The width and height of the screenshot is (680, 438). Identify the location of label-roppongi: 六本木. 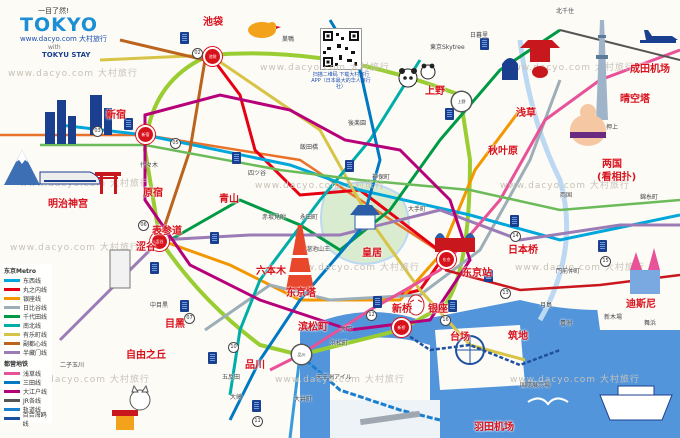
(271, 271).